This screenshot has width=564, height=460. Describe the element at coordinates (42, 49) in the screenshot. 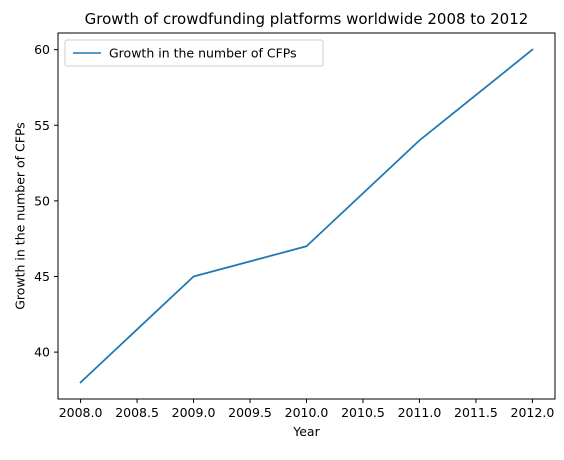

I see `y-tick-label: 60` at that location.